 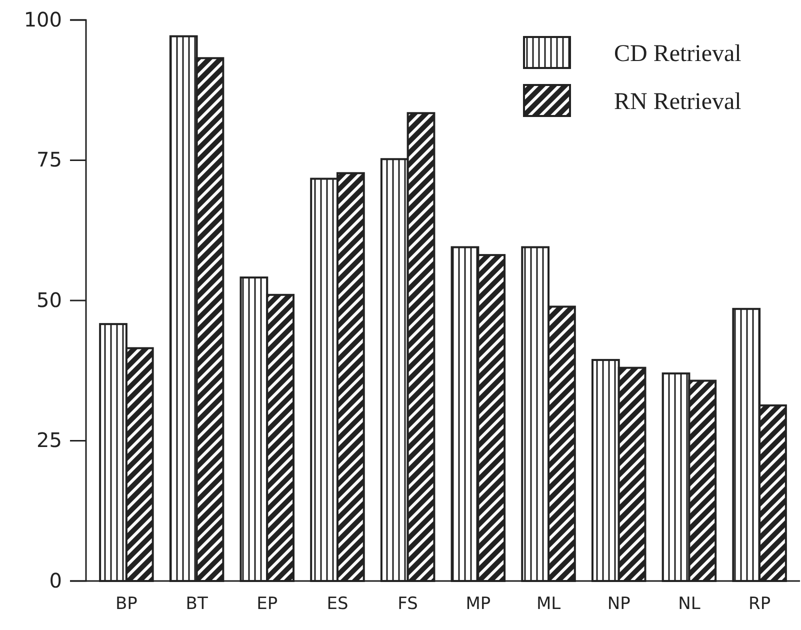 What do you see at coordinates (689, 604) in the screenshot?
I see `x-tick-label: NL` at bounding box center [689, 604].